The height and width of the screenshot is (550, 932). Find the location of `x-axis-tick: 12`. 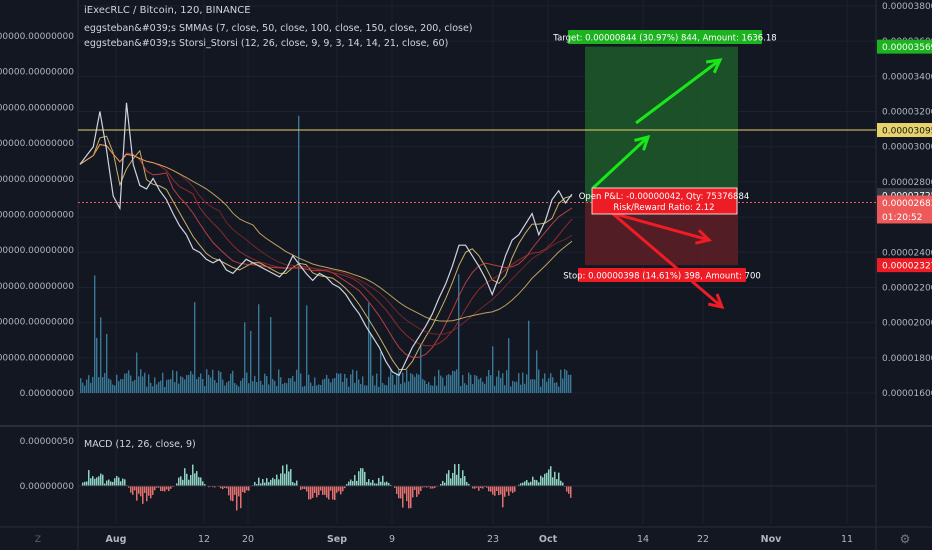

x-axis-tick: 12 is located at coordinates (204, 539).